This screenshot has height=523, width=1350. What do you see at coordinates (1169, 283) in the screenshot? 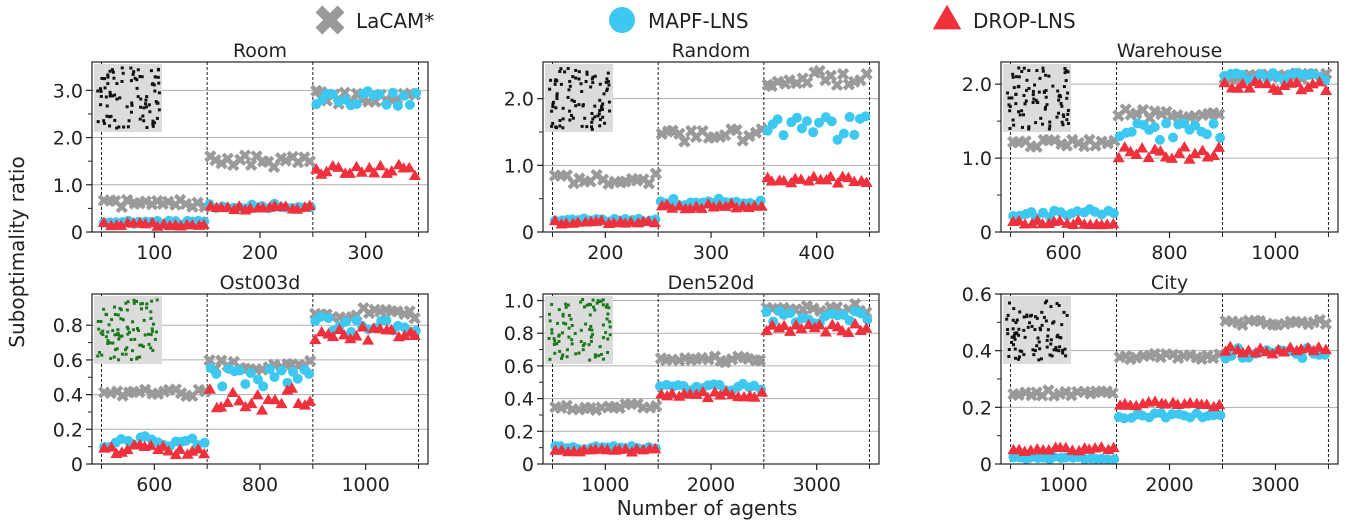
I see `panel-title: City` at bounding box center [1169, 283].